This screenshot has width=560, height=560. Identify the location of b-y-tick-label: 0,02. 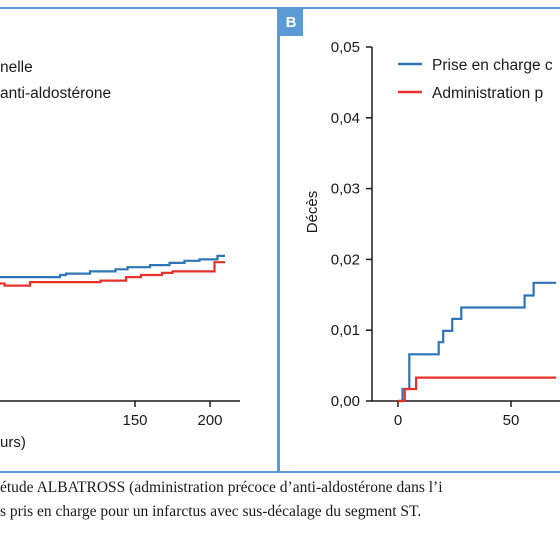
(345, 259).